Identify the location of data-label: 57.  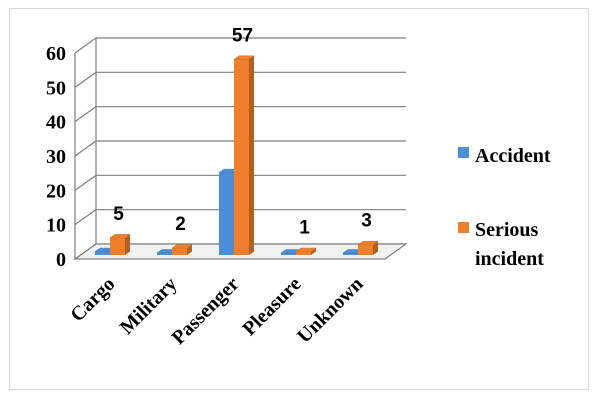
(242, 35).